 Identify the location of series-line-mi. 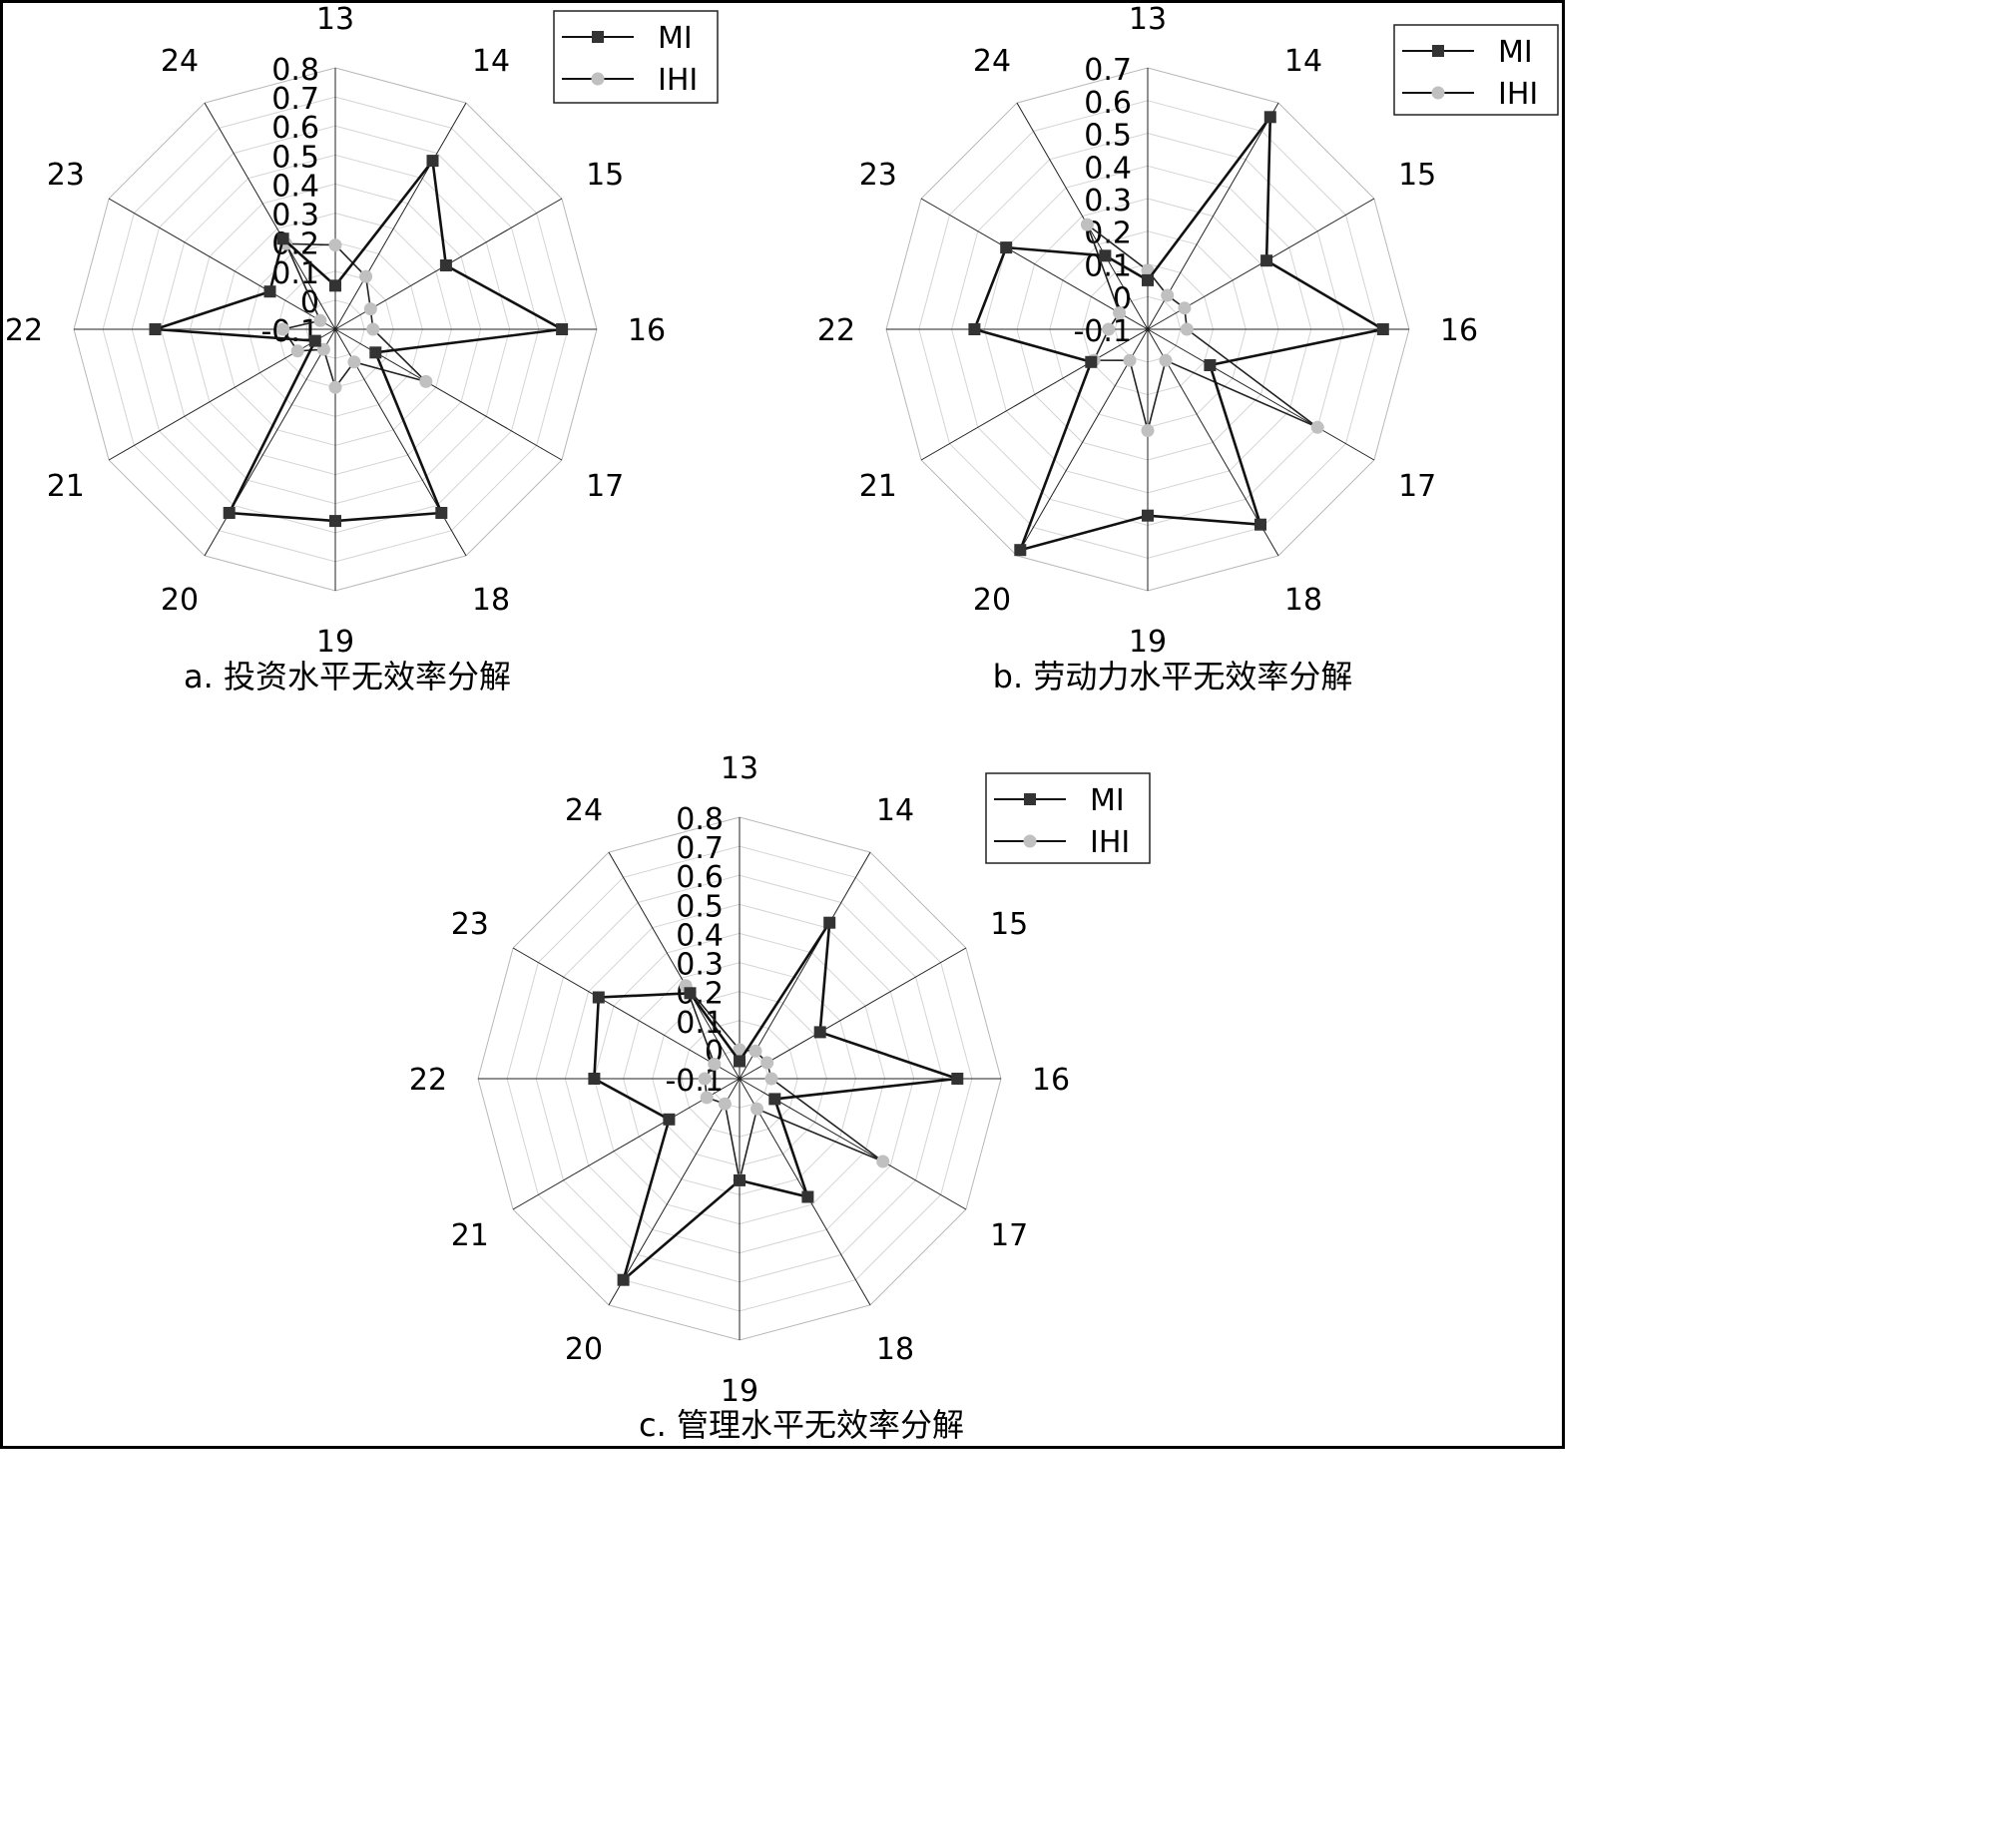
(361, 340).